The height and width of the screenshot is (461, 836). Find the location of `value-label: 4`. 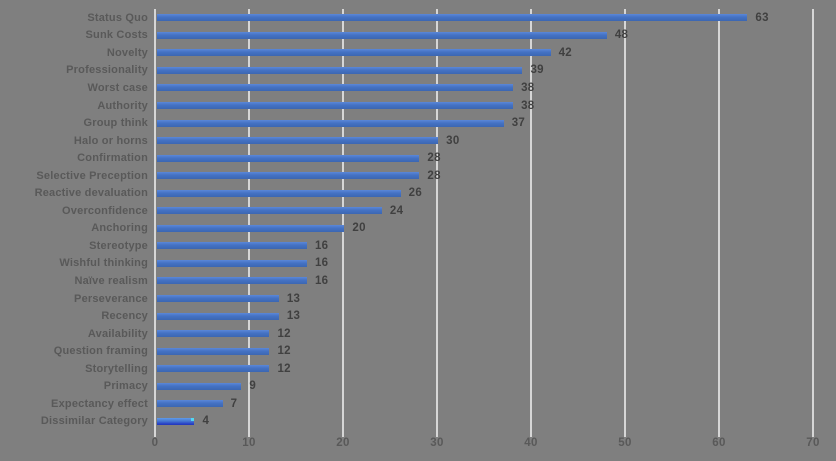

value-label: 4 is located at coordinates (206, 421).